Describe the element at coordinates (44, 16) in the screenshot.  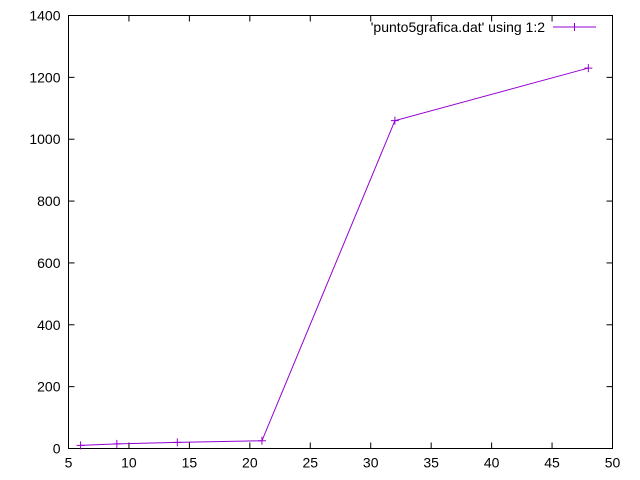
I see `y-tick-label: 1400` at that location.